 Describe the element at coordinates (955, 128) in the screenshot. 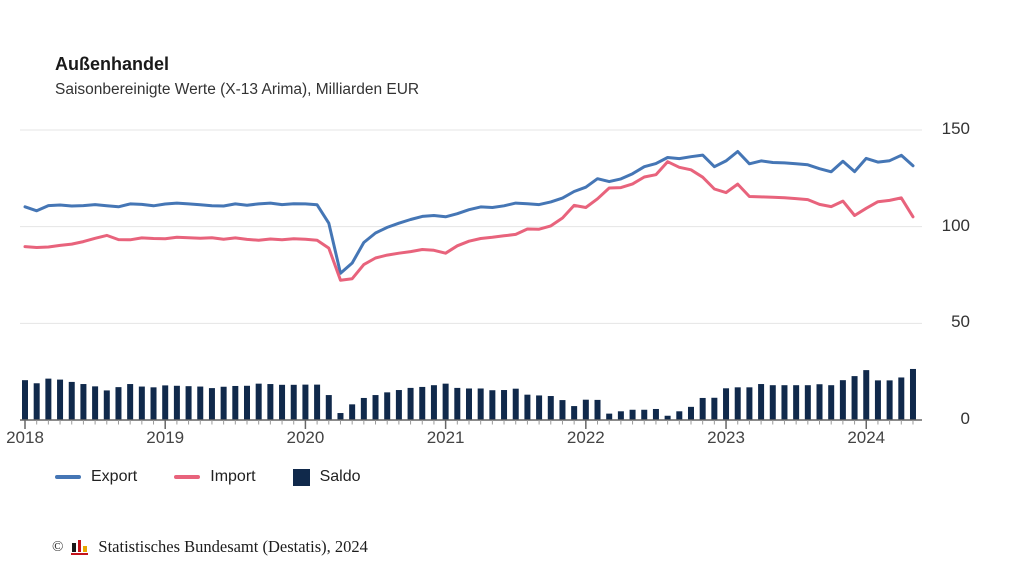

I see `y-tick-label-150: 150` at that location.